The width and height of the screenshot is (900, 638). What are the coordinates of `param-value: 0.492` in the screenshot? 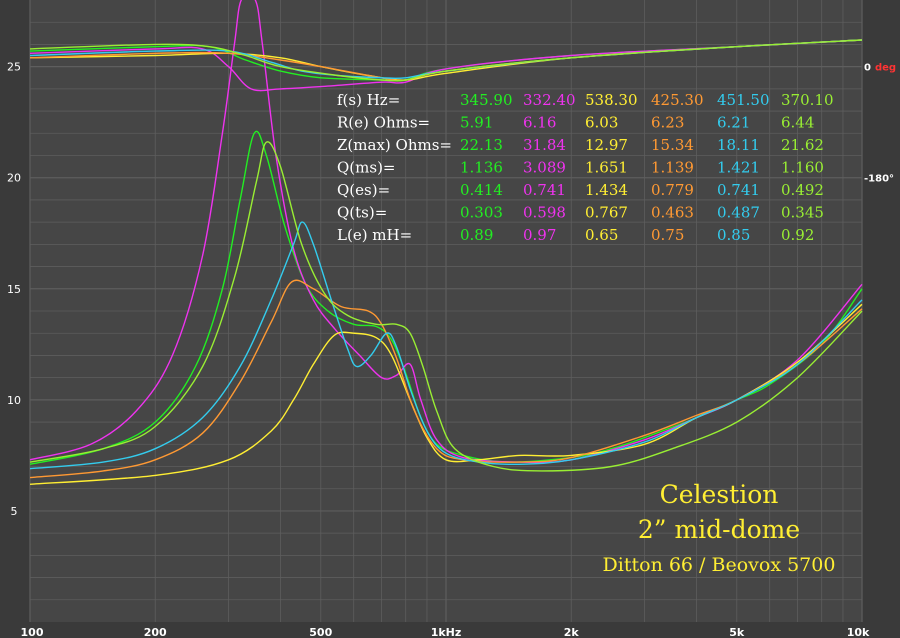 It's located at (802, 190).